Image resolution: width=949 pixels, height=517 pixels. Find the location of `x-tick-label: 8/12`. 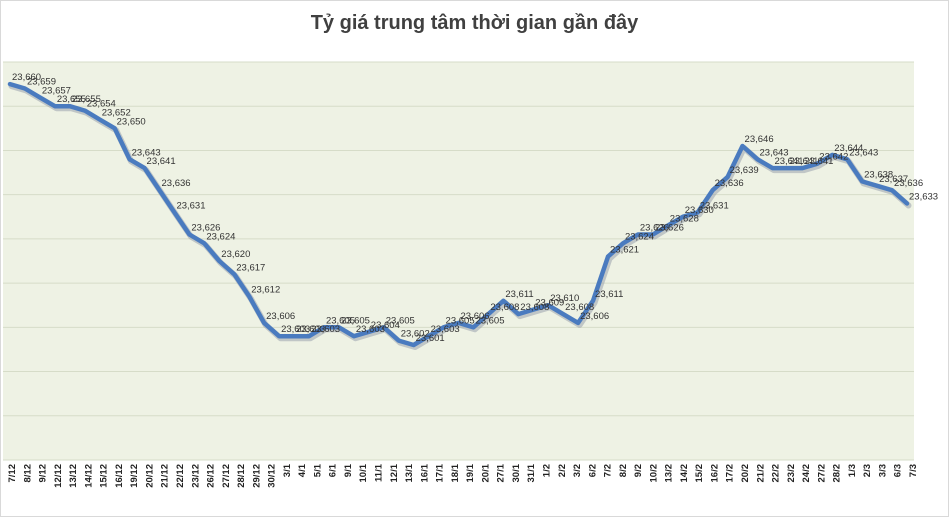

x-tick-label: 8/12 is located at coordinates (27, 473).